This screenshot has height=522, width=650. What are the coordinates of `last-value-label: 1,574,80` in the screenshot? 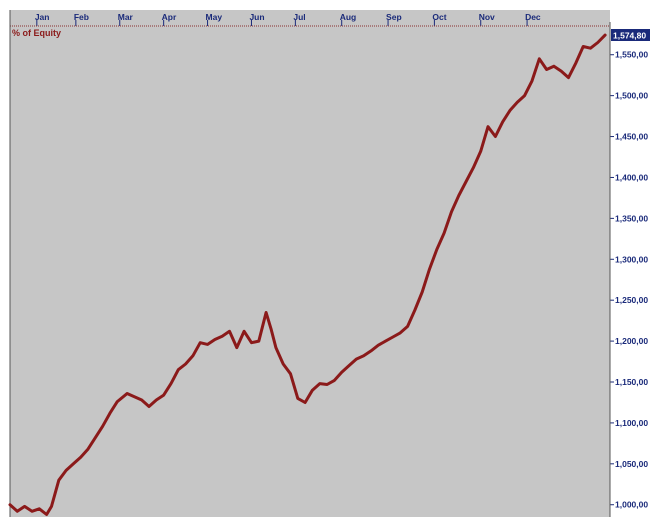 It's located at (629, 36).